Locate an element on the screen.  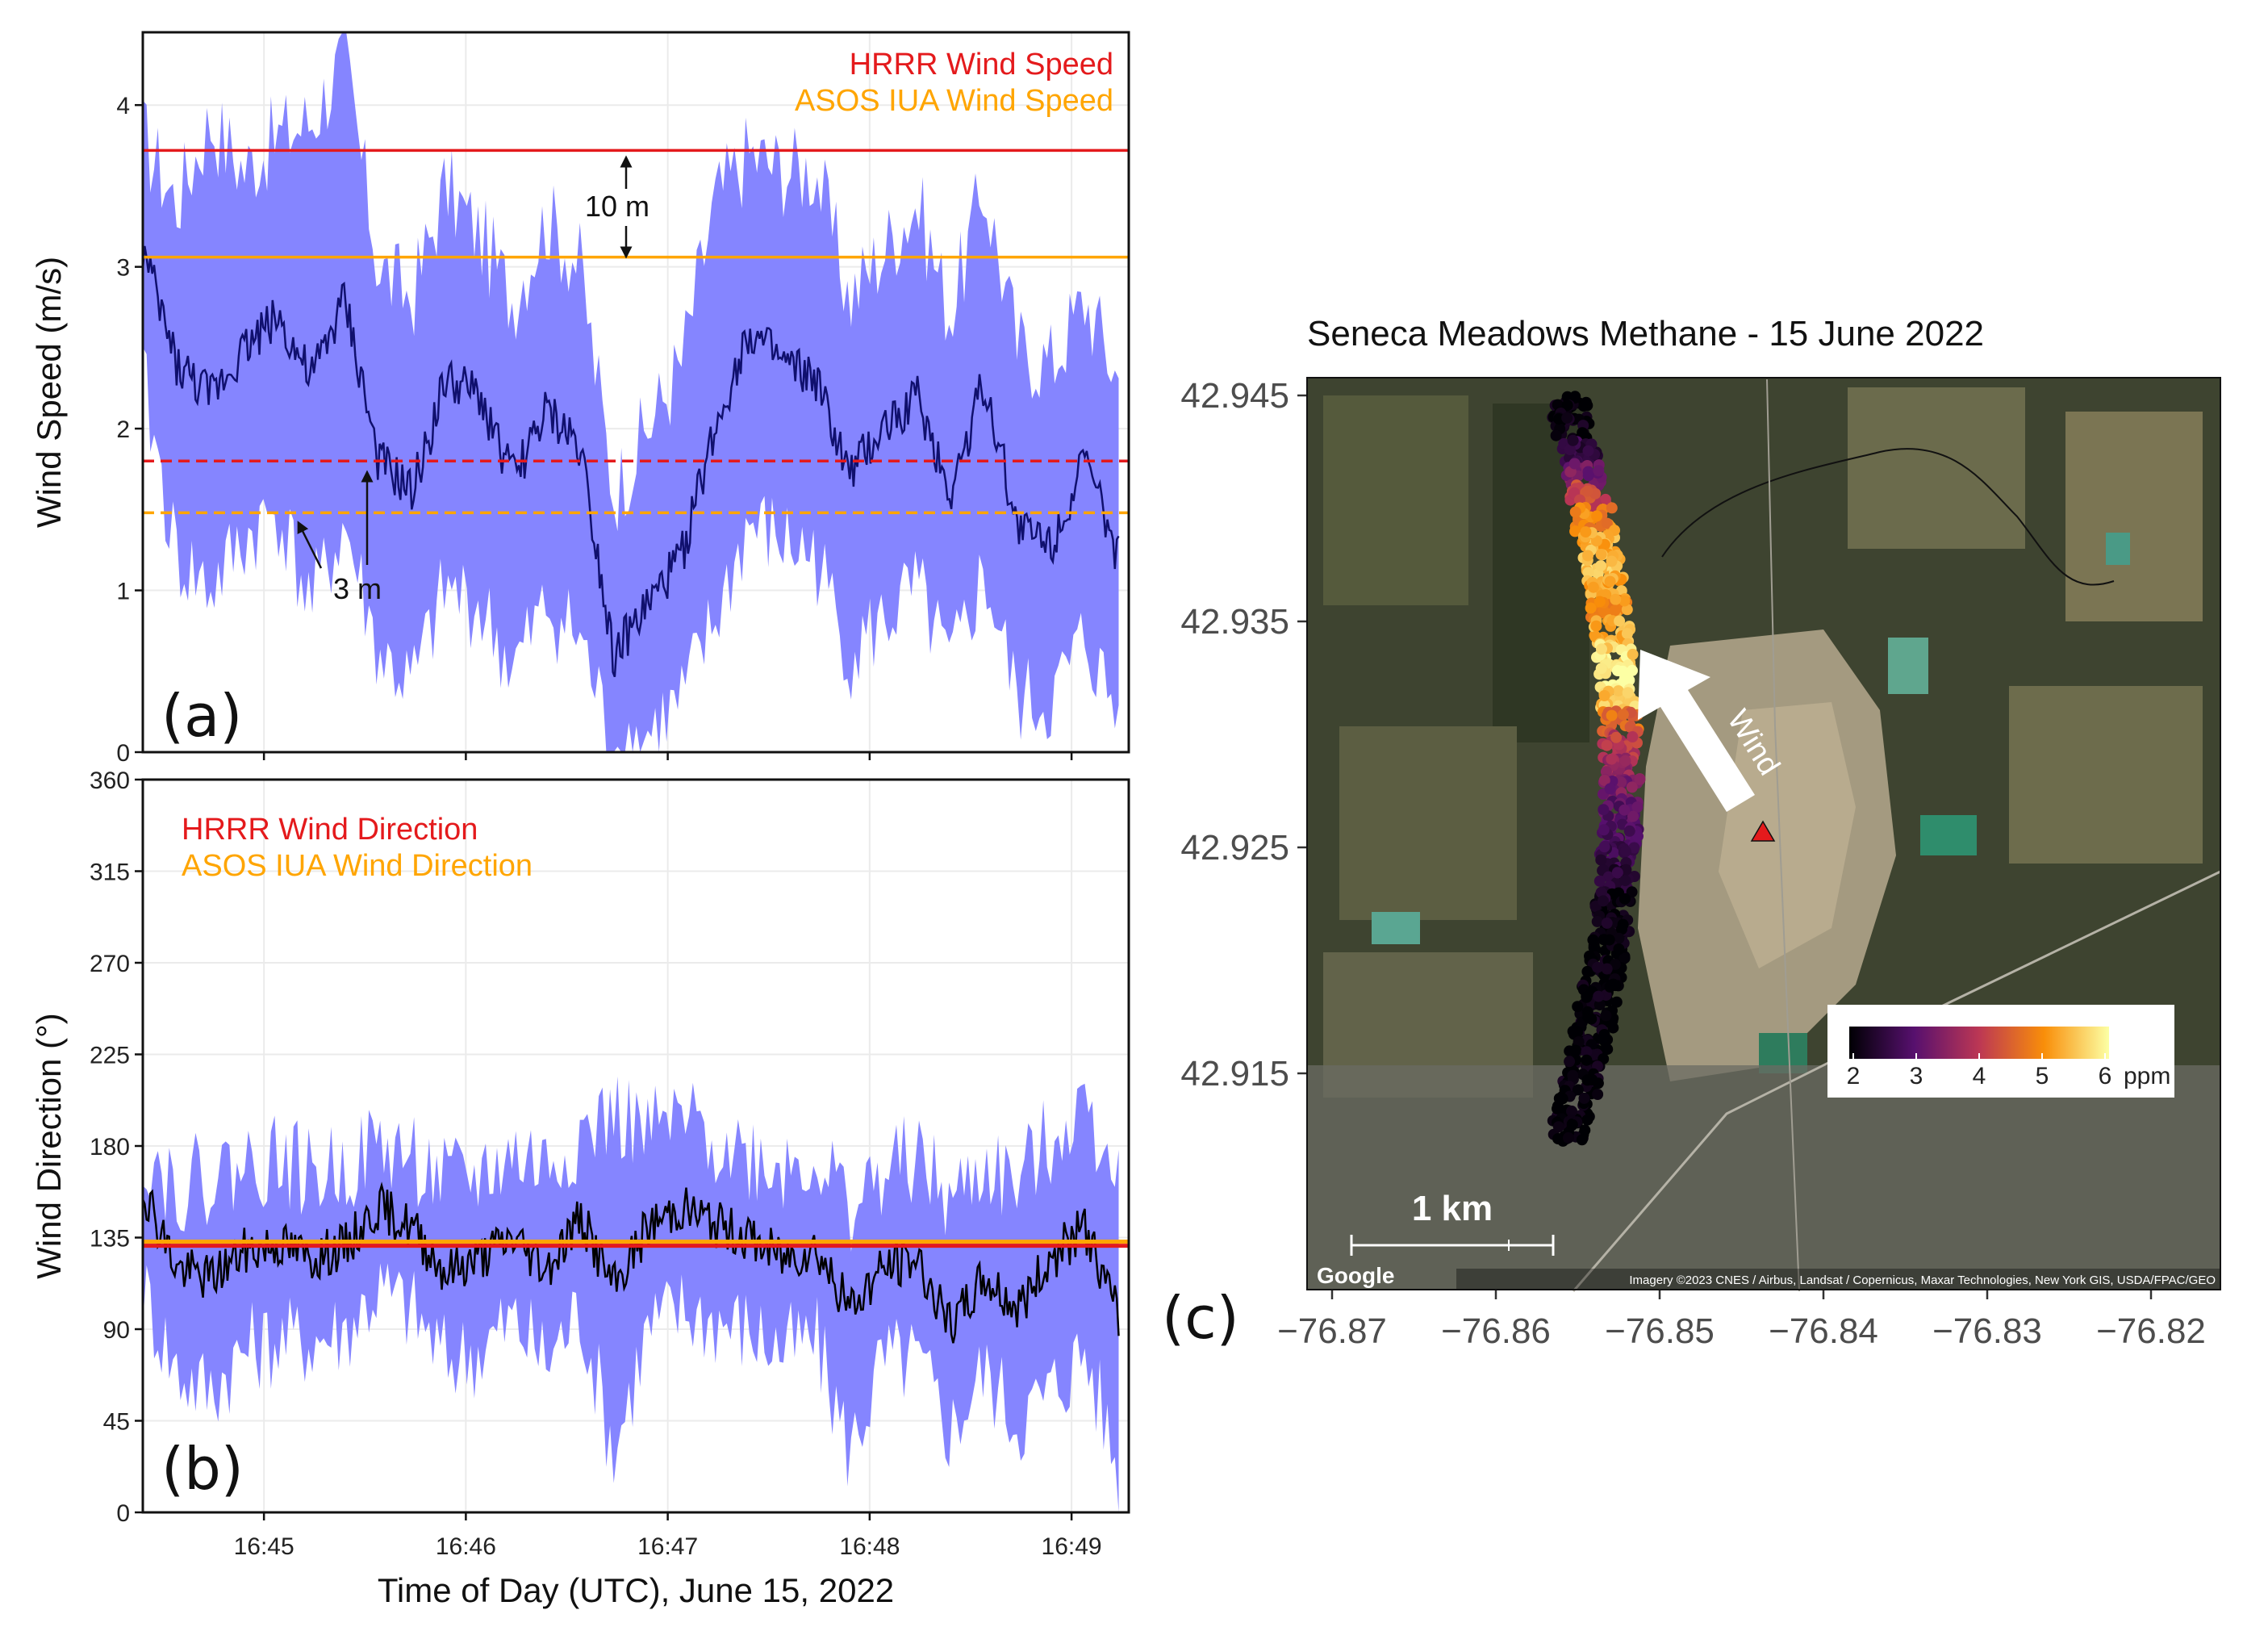
panel-c-y-ticks: 42.945 42.935 42.925 42.915 is located at coordinates (1243, 735).